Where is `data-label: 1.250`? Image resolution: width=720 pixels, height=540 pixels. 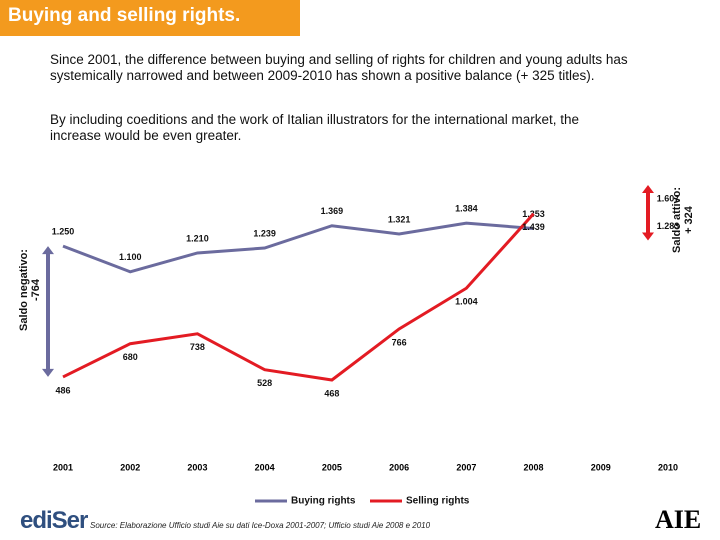 data-label: 1.250 is located at coordinates (63, 231).